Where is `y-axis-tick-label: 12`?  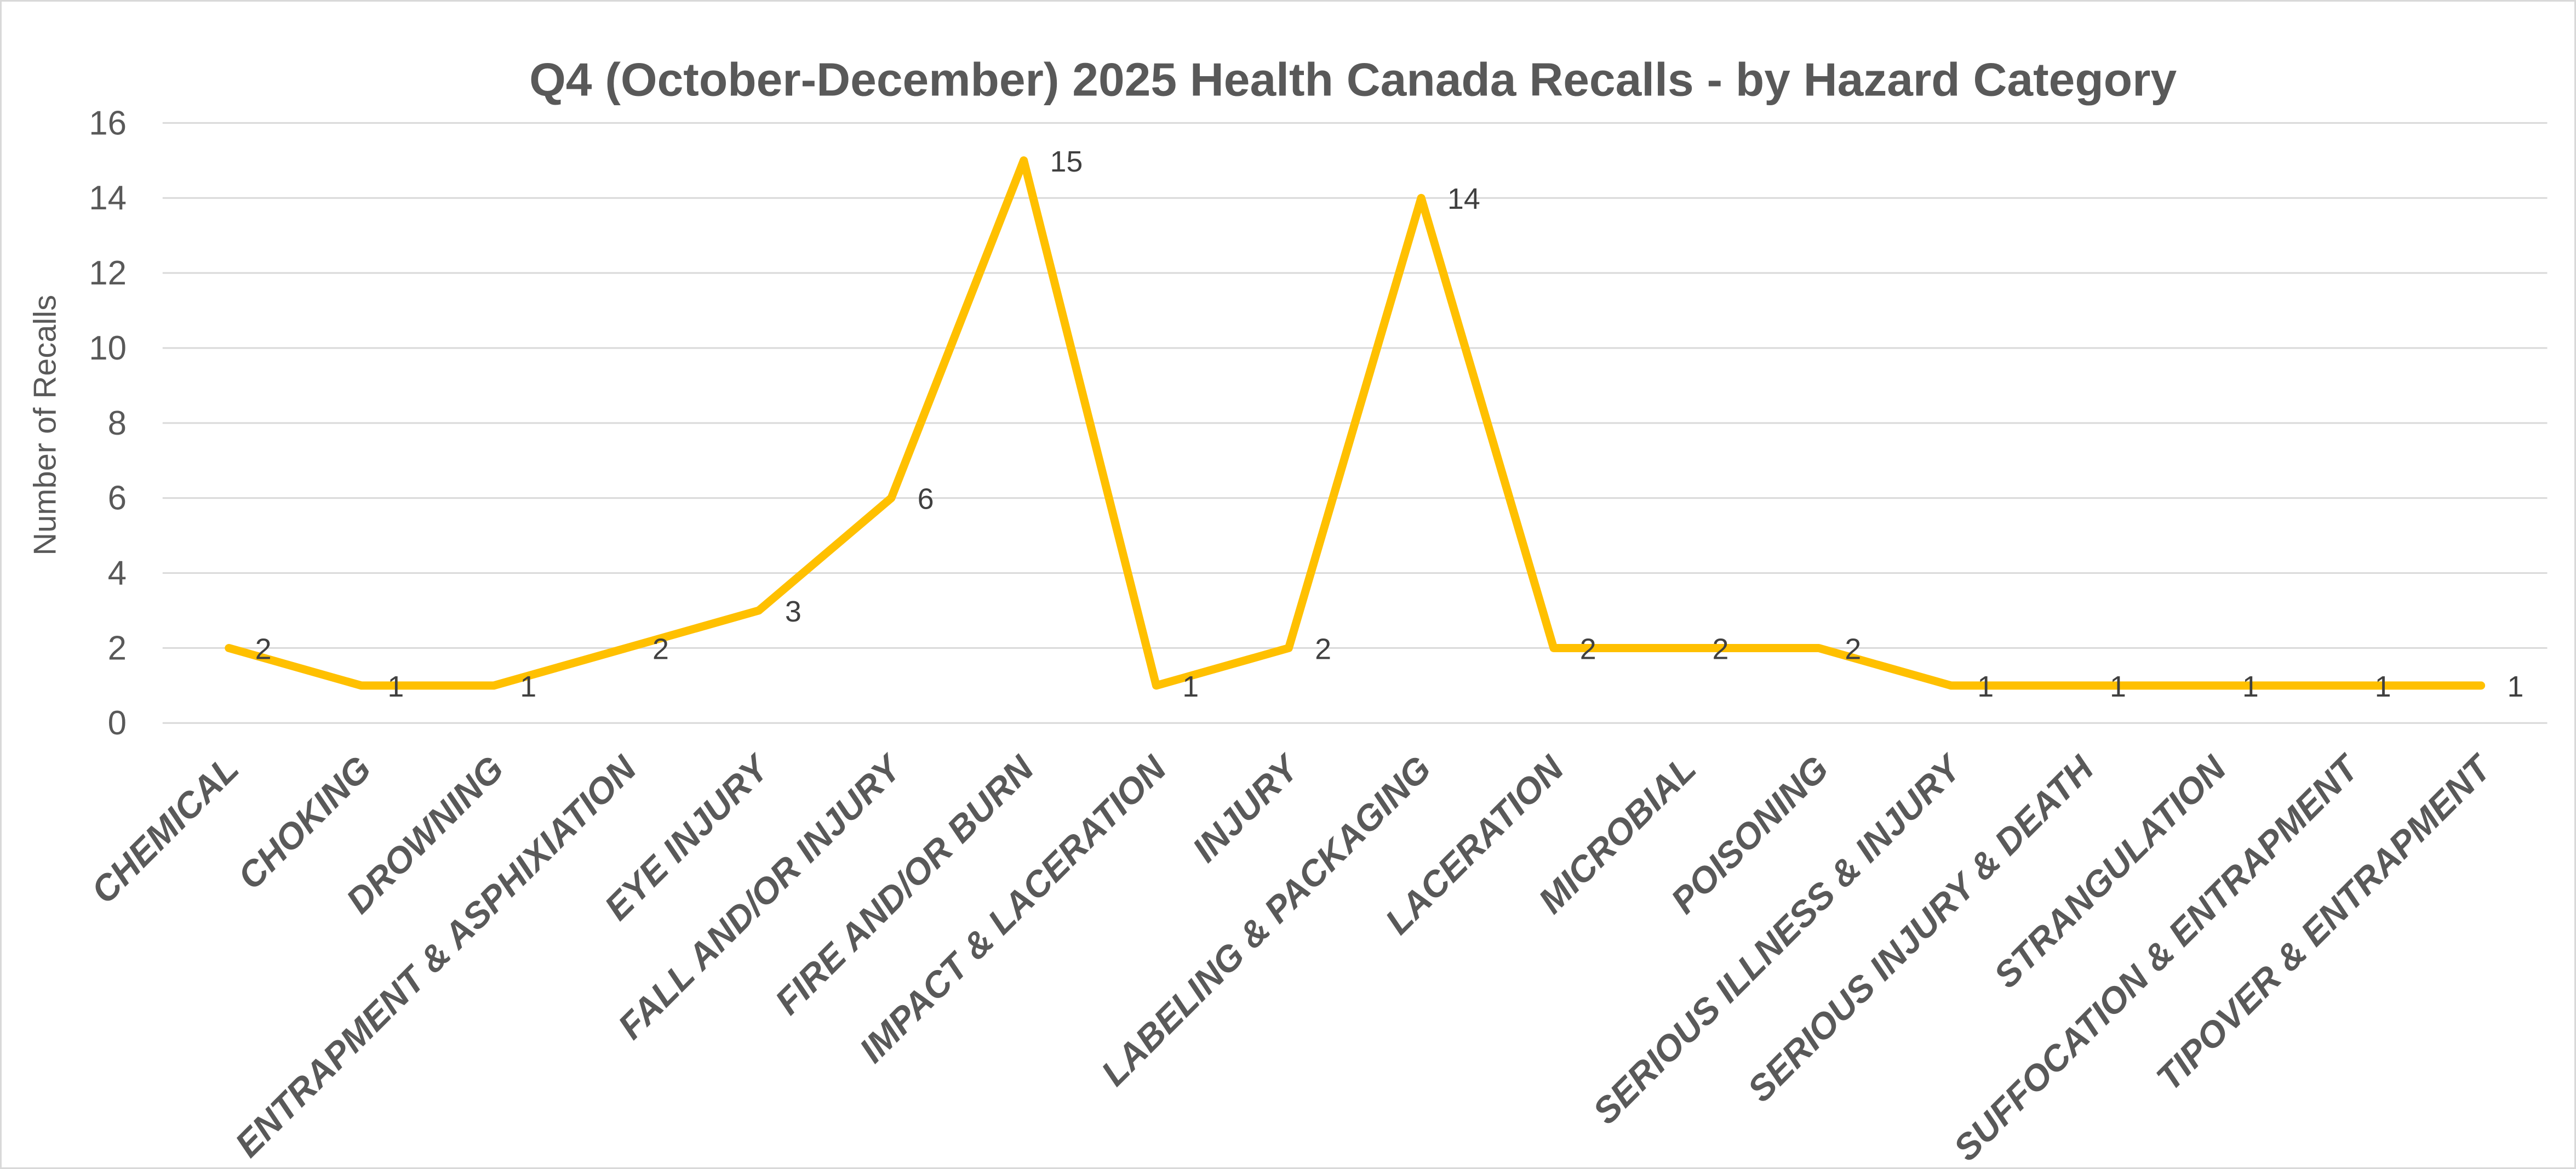
y-axis-tick-label: 12 is located at coordinates (108, 273).